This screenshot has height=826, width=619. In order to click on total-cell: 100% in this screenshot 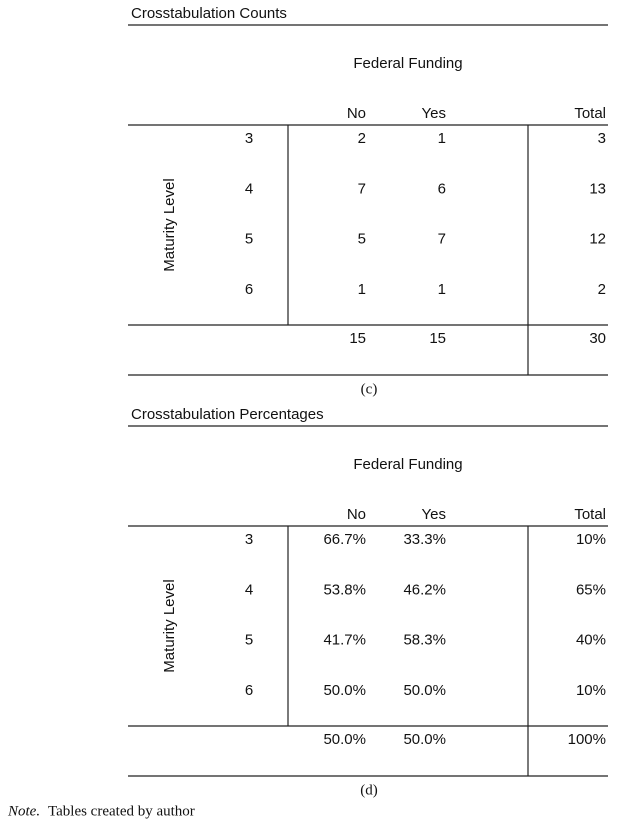, I will do `click(587, 739)`.